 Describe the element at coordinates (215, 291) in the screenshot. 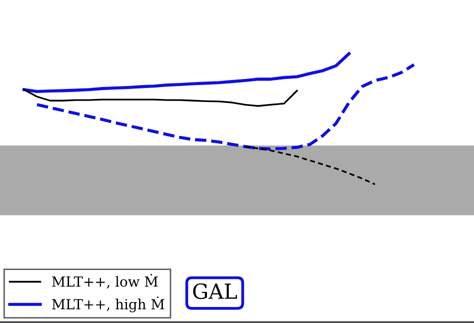

I see `annotation: GAL` at that location.